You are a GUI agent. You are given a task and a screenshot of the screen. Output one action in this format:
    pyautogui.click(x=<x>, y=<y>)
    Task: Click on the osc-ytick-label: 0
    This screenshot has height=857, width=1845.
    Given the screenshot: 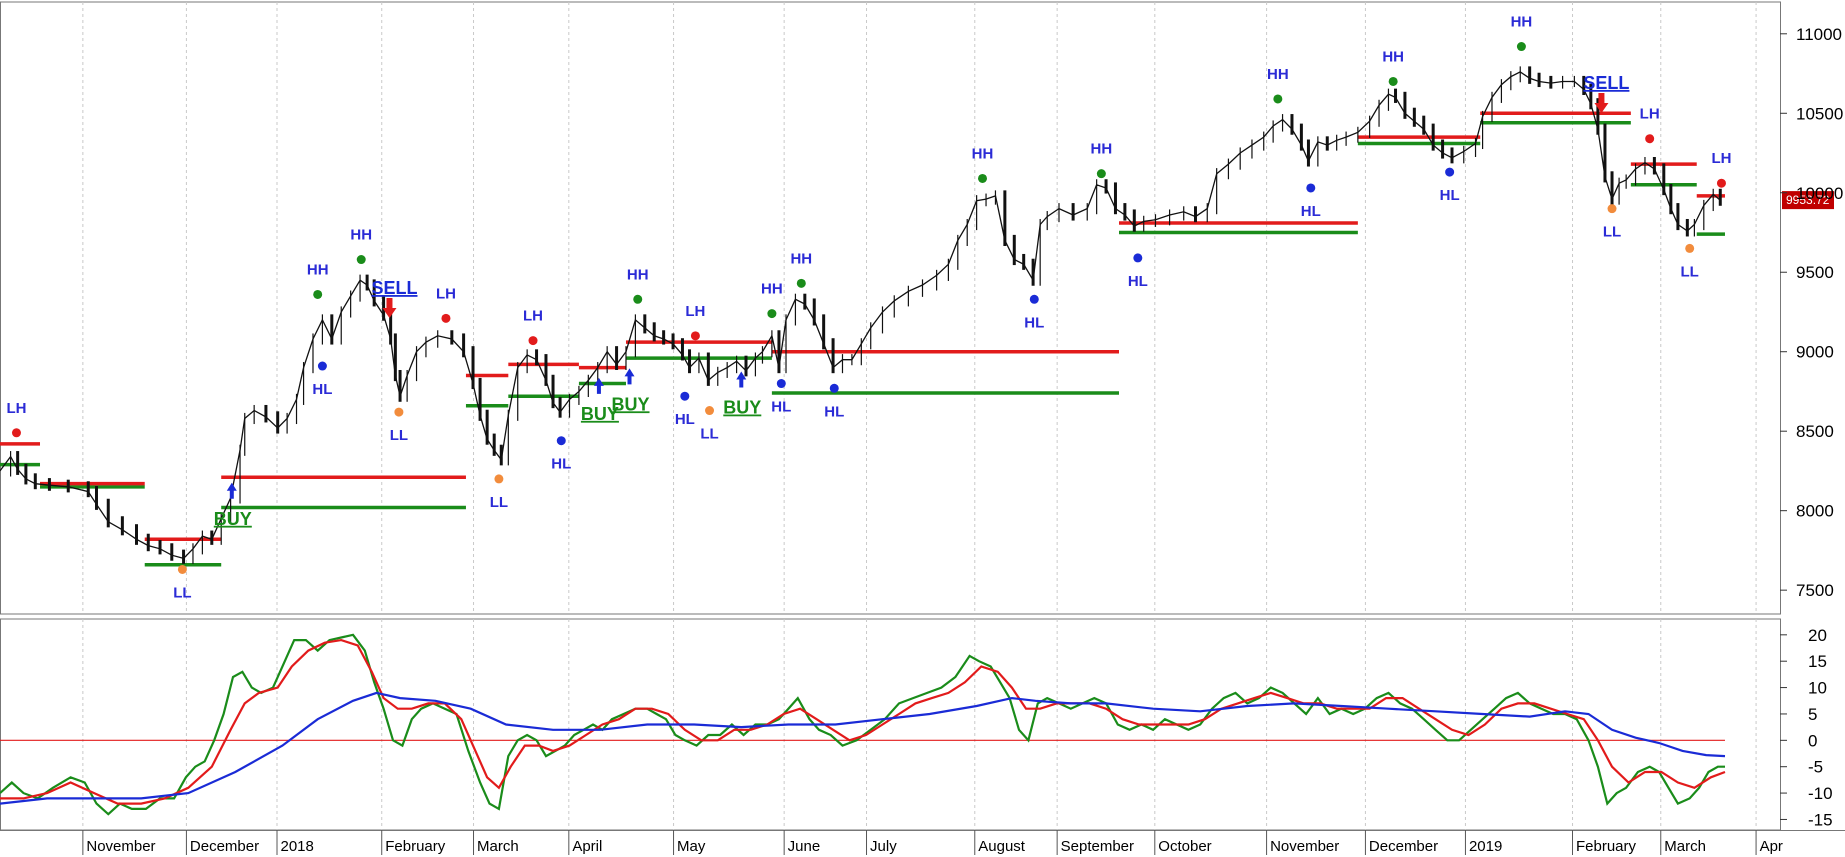 What is the action you would take?
    pyautogui.click(x=1812, y=740)
    